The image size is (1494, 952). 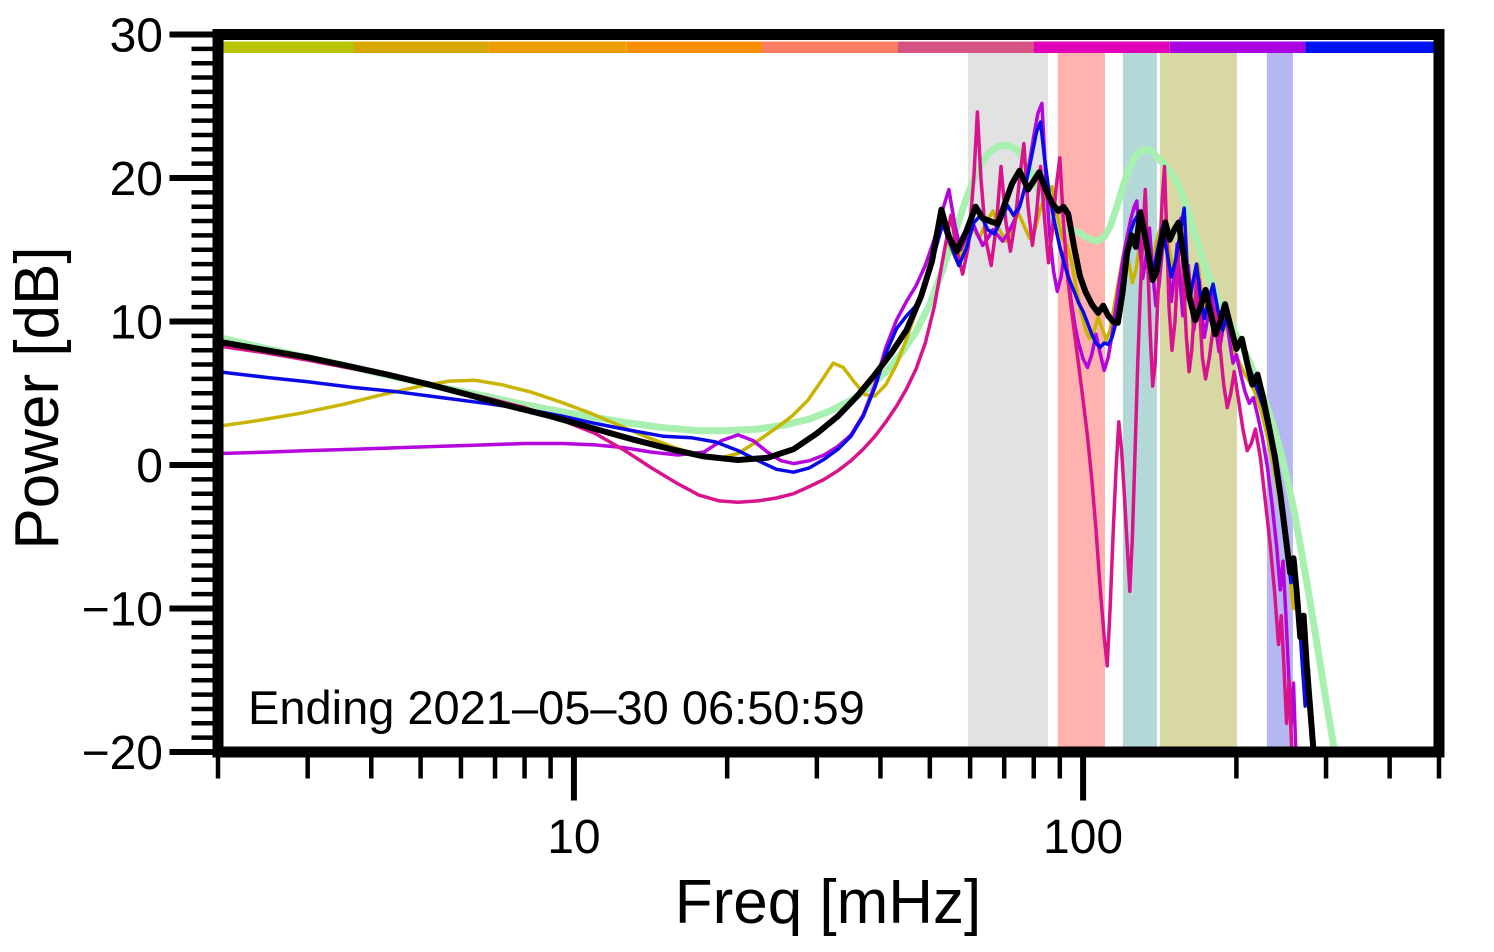 I want to click on y-tick-label: 30, so click(x=136, y=36).